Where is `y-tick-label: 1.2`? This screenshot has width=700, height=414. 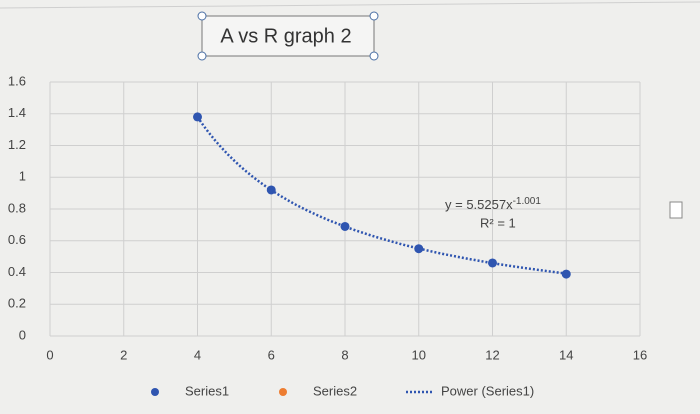 y-tick-label: 1.2 is located at coordinates (17, 144).